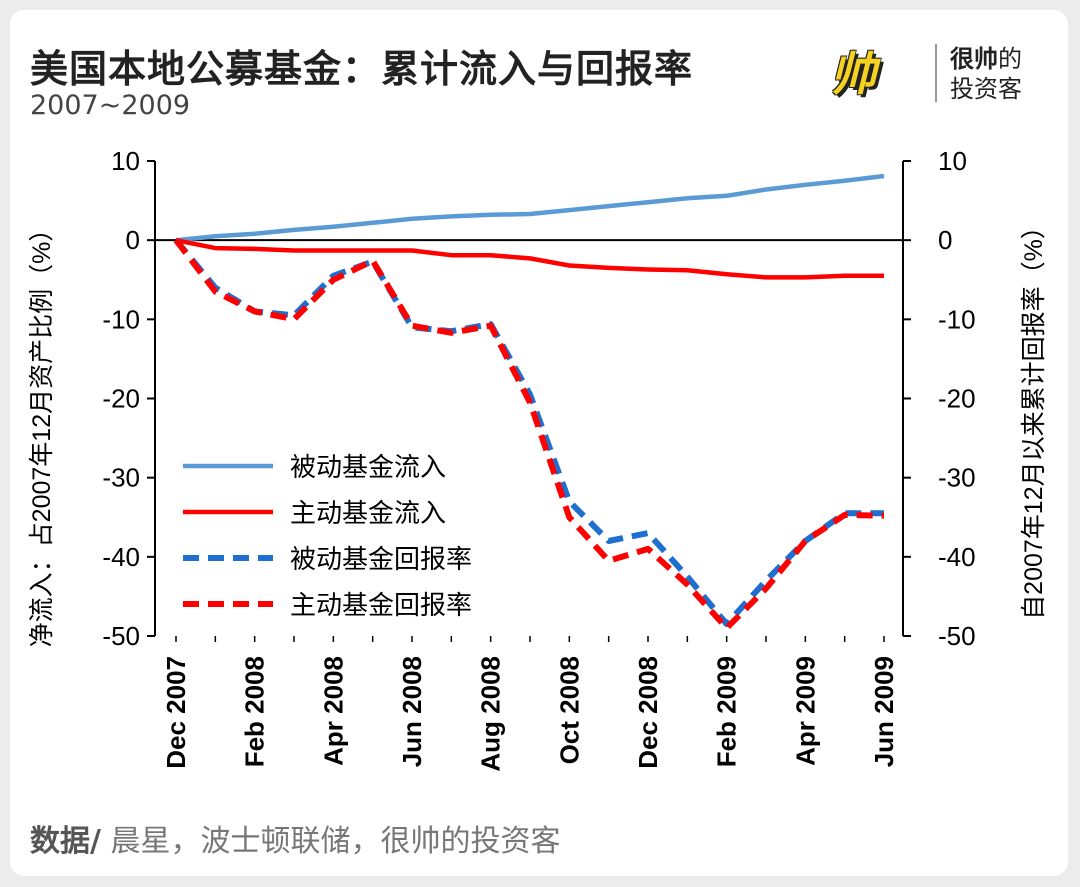 The image size is (1080, 887). I want to click on logo-line2: 投资客, so click(986, 89).